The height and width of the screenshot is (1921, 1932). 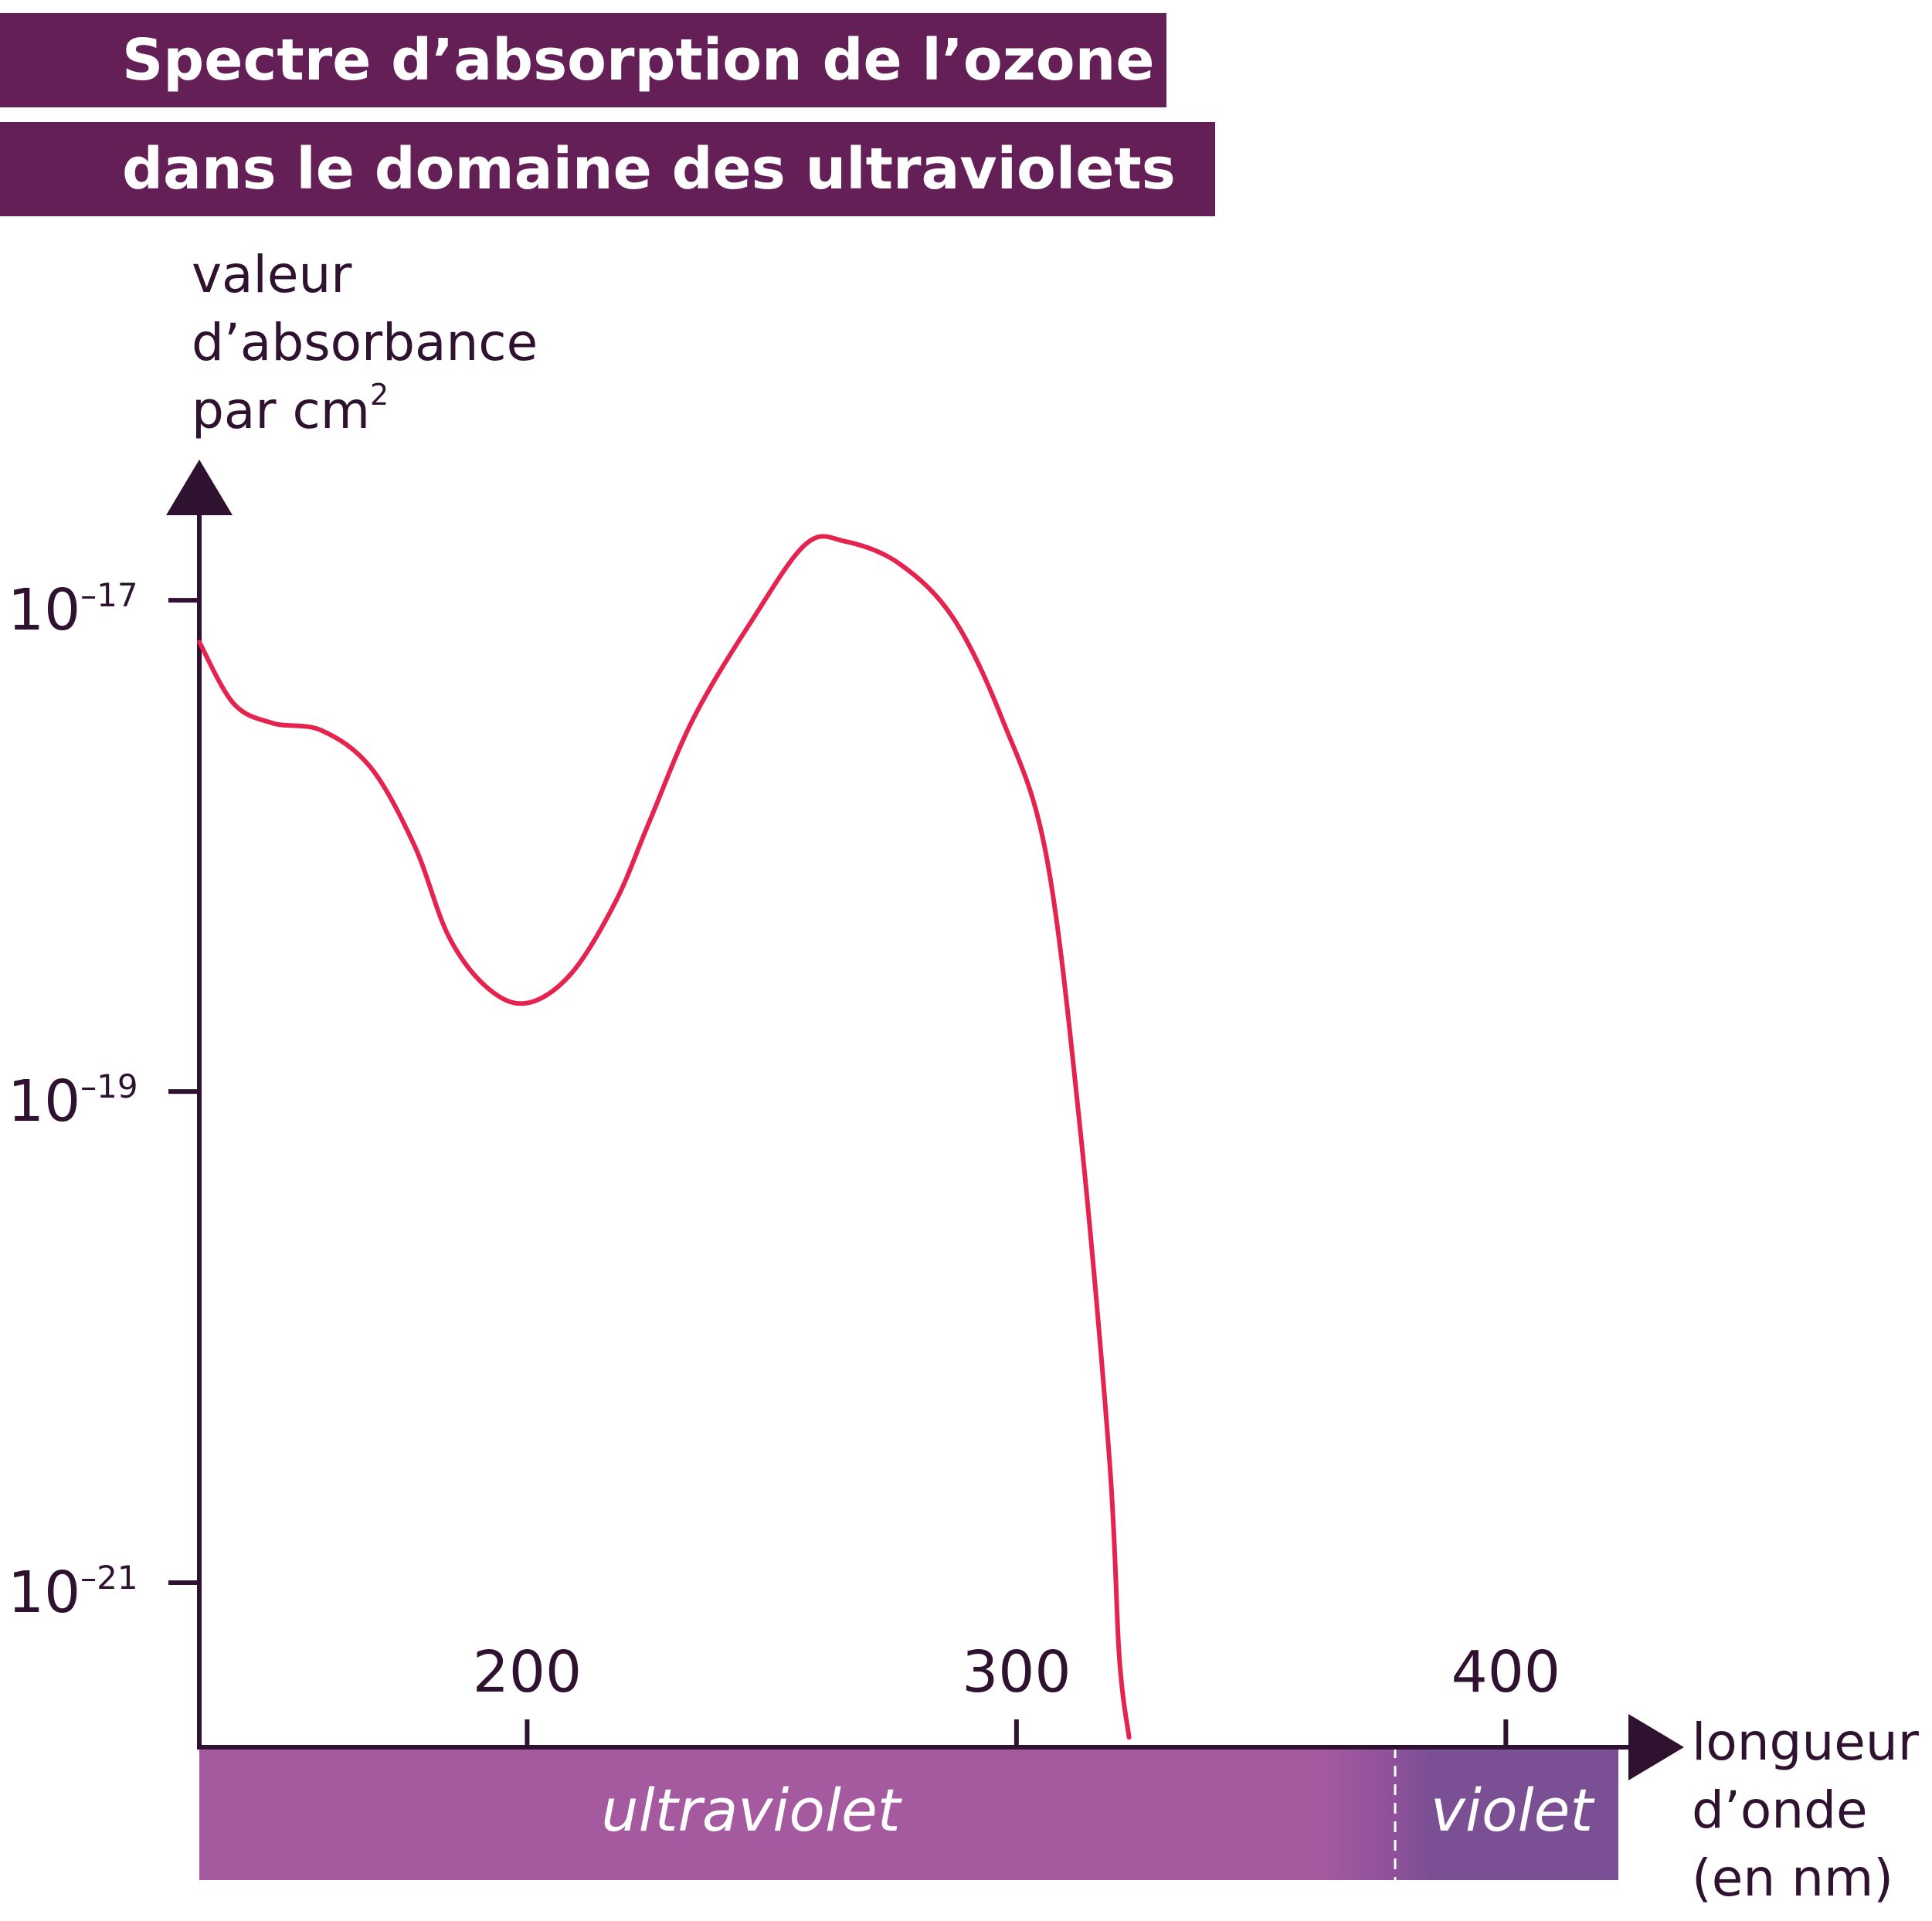 I want to click on x-tick-label-300: 300, so click(x=1017, y=1672).